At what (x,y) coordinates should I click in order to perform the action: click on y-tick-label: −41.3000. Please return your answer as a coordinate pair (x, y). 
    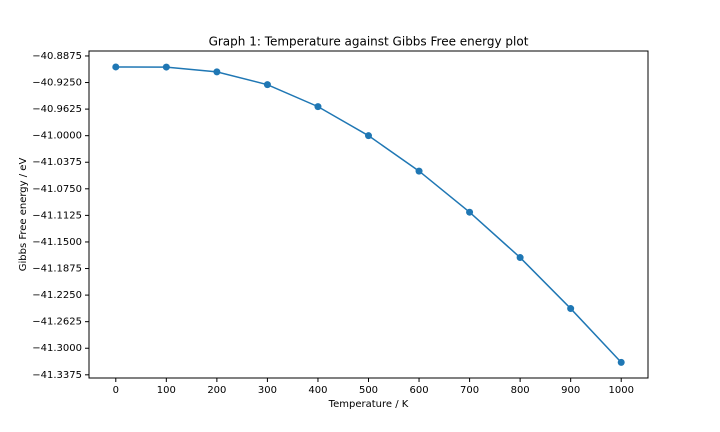
    Looking at the image, I should click on (57, 348).